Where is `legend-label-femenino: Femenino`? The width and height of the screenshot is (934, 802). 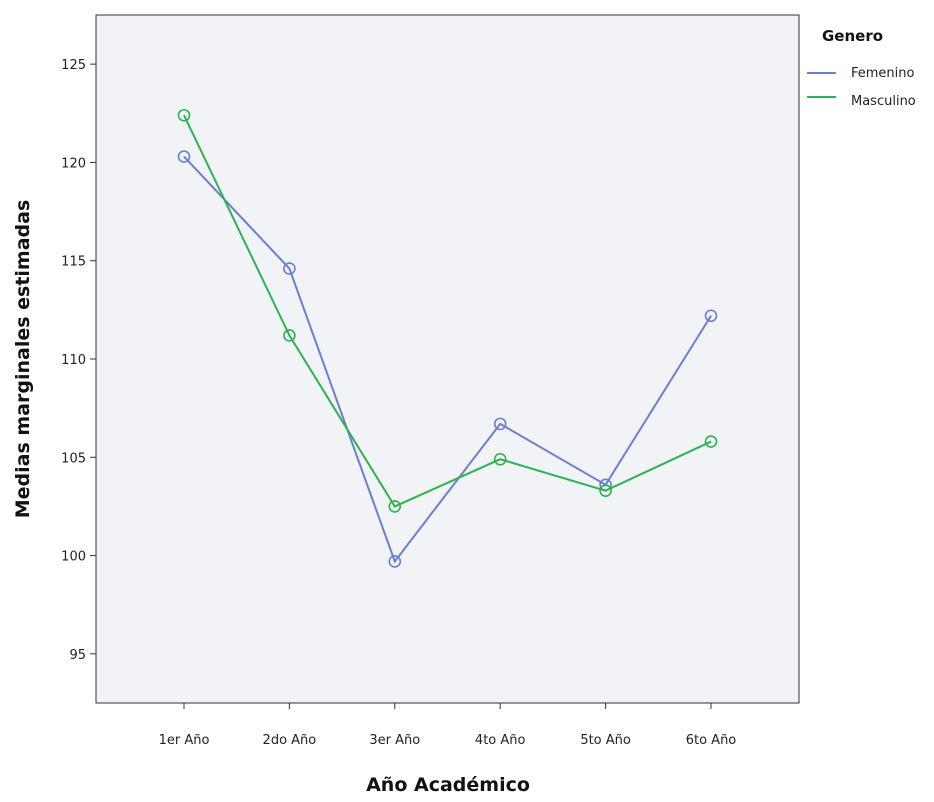
legend-label-femenino: Femenino is located at coordinates (883, 73).